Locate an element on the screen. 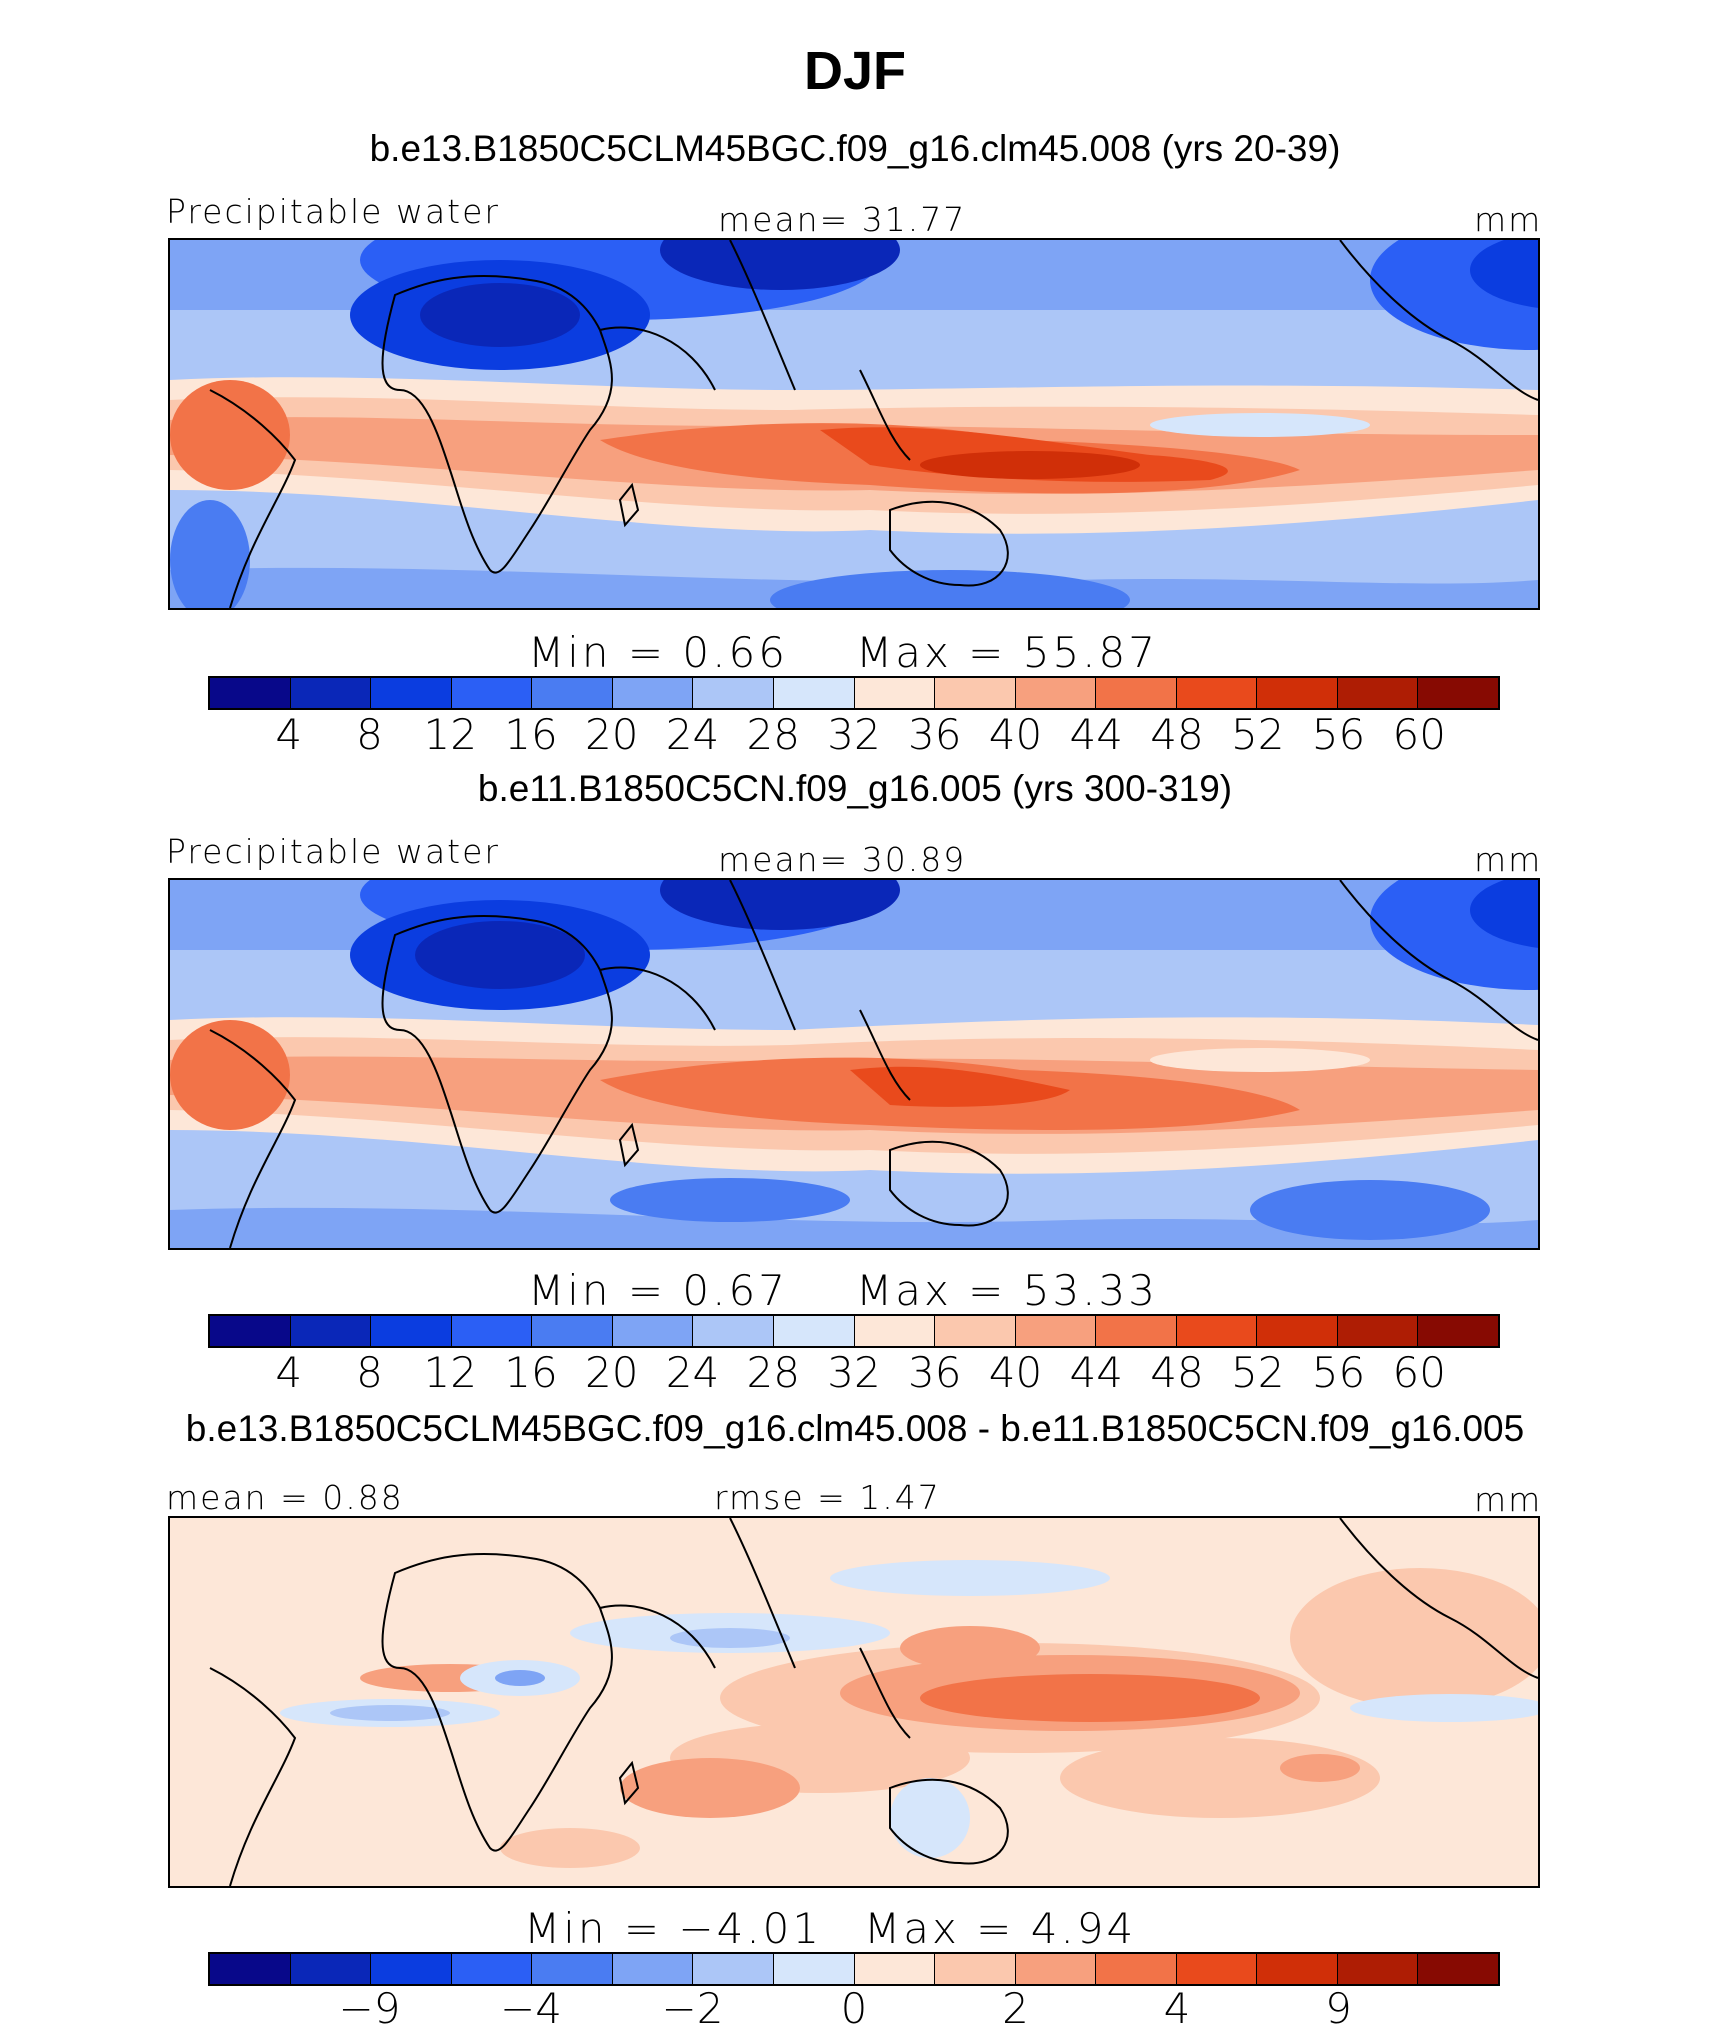 Image resolution: width=1710 pixels, height=2034 pixels. panel2-unit-label: mm is located at coordinates (1508, 859).